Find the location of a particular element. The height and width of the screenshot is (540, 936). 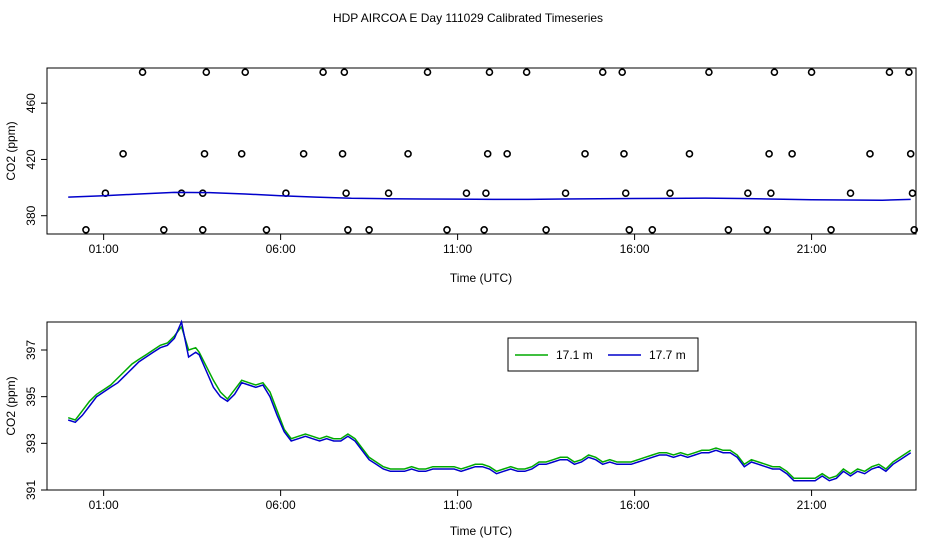

bottom-x-axis: 01:00 06:00 11:00 16:00 21:00 is located at coordinates (458, 501).